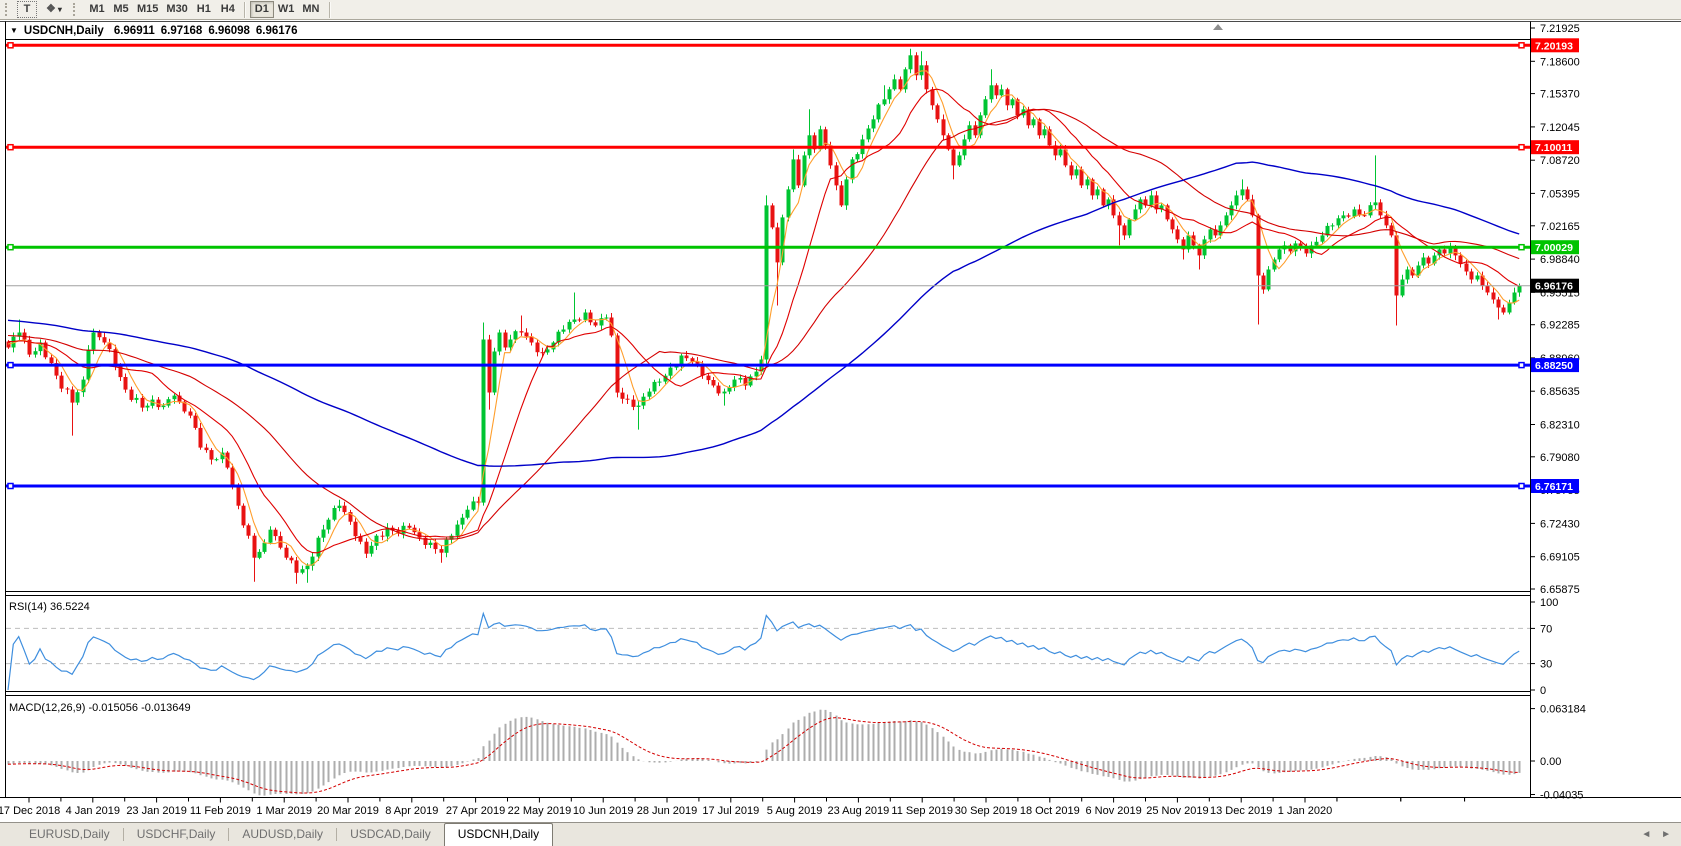 This screenshot has height=846, width=1681. Describe the element at coordinates (97, 9) in the screenshot. I see `timeframe-button-M1: M1` at that location.